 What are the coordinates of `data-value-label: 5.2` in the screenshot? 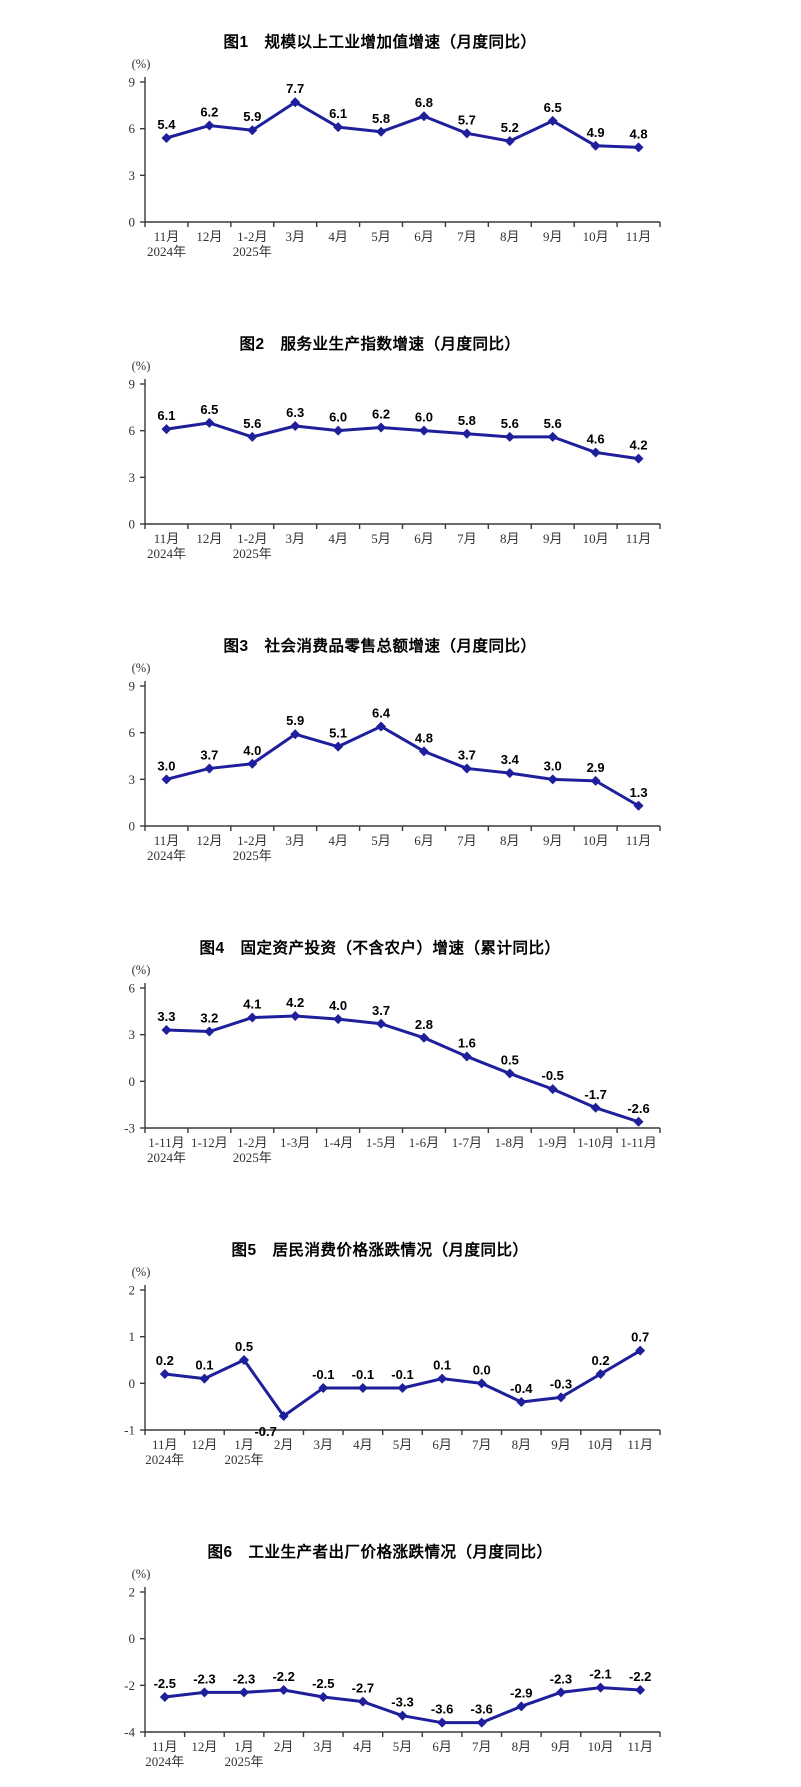 It's located at (510, 127).